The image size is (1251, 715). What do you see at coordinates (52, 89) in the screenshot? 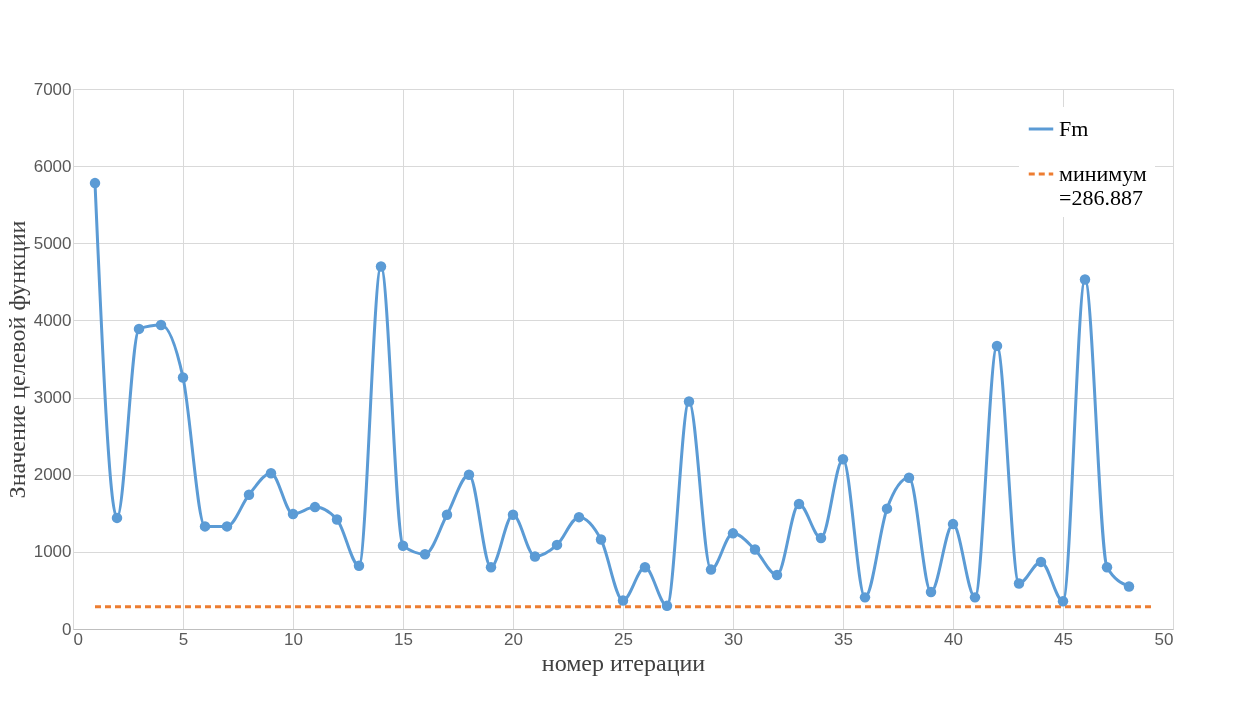
I see `y-tick-label: 7000` at bounding box center [52, 89].